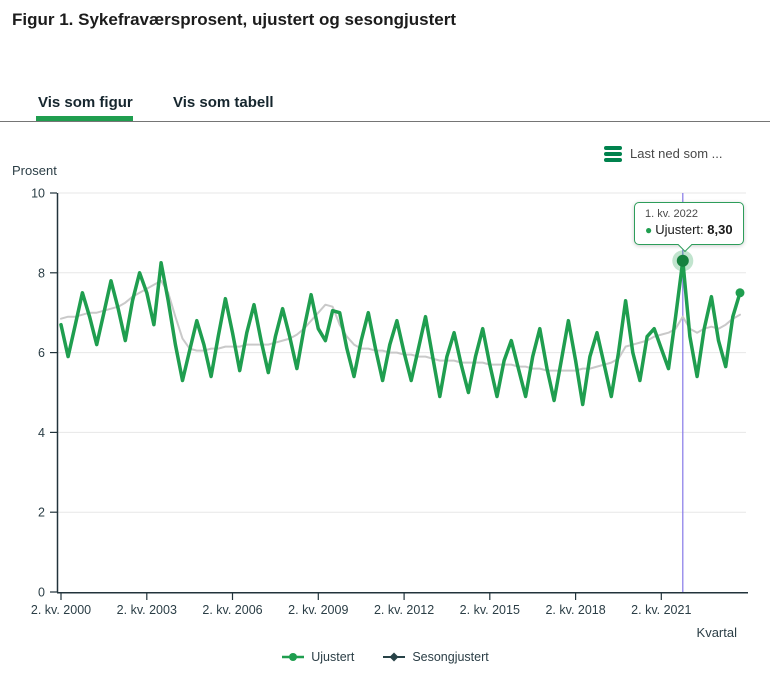 This screenshot has height=693, width=770. Describe the element at coordinates (61, 610) in the screenshot. I see `x-axis-tick-label: 2. kv. 2000` at that location.